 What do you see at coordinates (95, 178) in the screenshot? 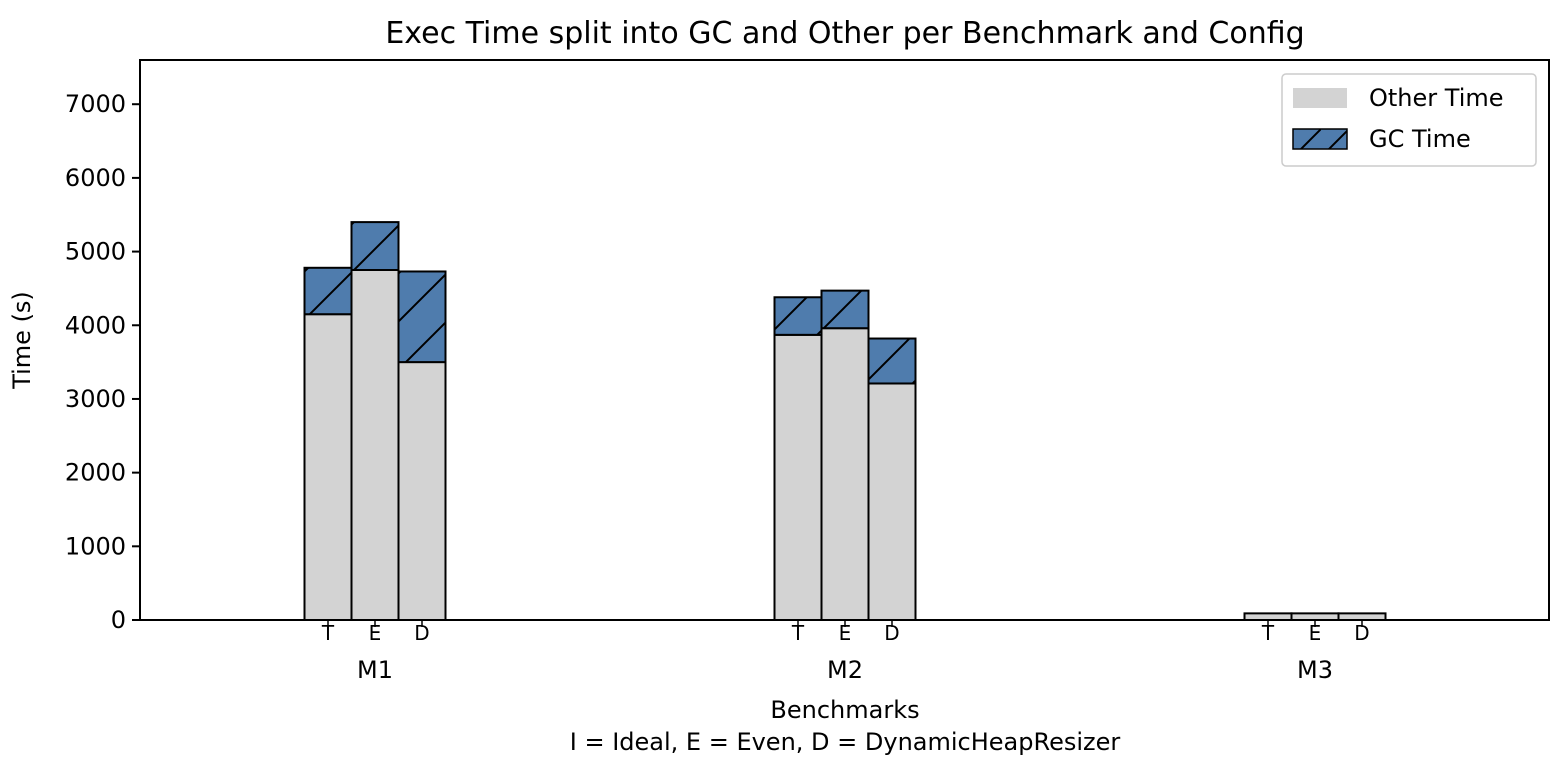
I see `y-tick-label: 6000` at bounding box center [95, 178].